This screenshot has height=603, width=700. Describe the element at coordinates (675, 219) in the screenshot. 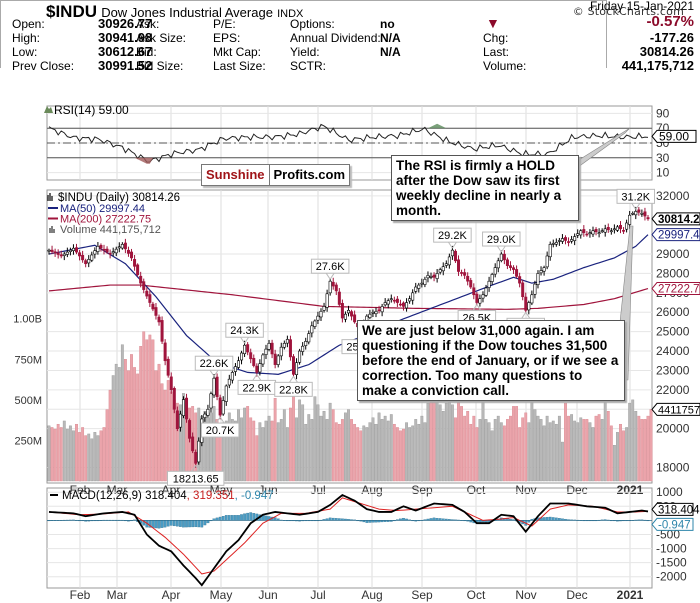

I see `price-current-tag` at that location.